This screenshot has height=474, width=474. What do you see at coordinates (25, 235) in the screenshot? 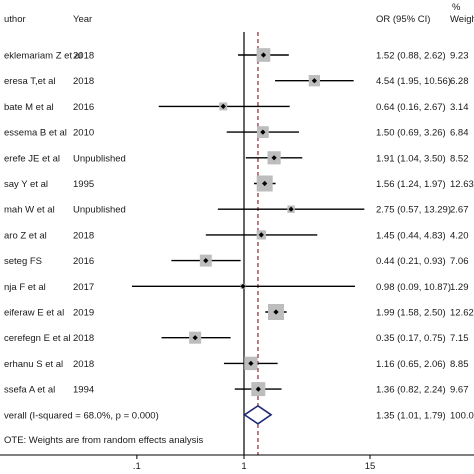
I see `study-author-8: aro Z et al` at bounding box center [25, 235].